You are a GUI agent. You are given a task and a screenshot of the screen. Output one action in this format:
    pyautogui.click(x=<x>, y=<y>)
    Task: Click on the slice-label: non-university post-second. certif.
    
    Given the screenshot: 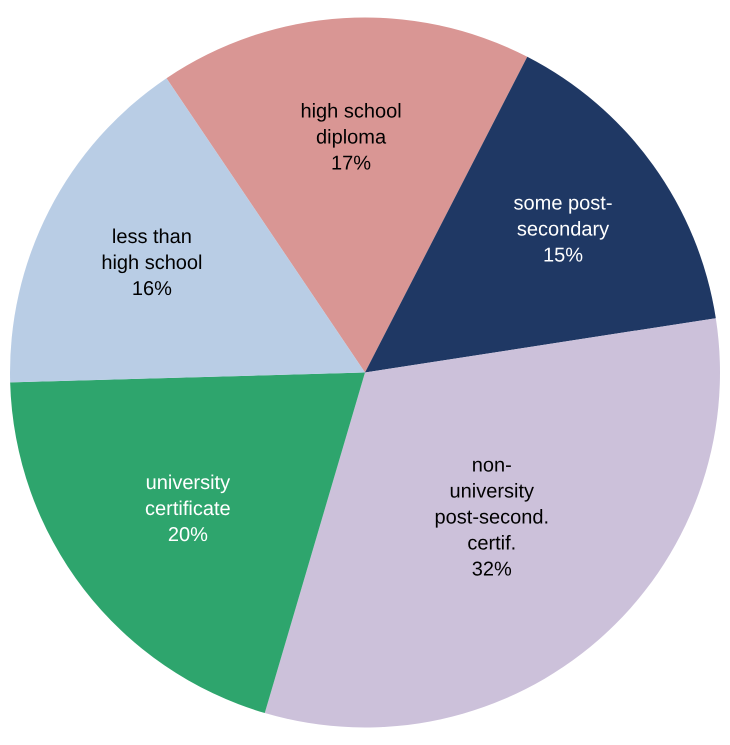 What is the action you would take?
    pyautogui.click(x=492, y=504)
    